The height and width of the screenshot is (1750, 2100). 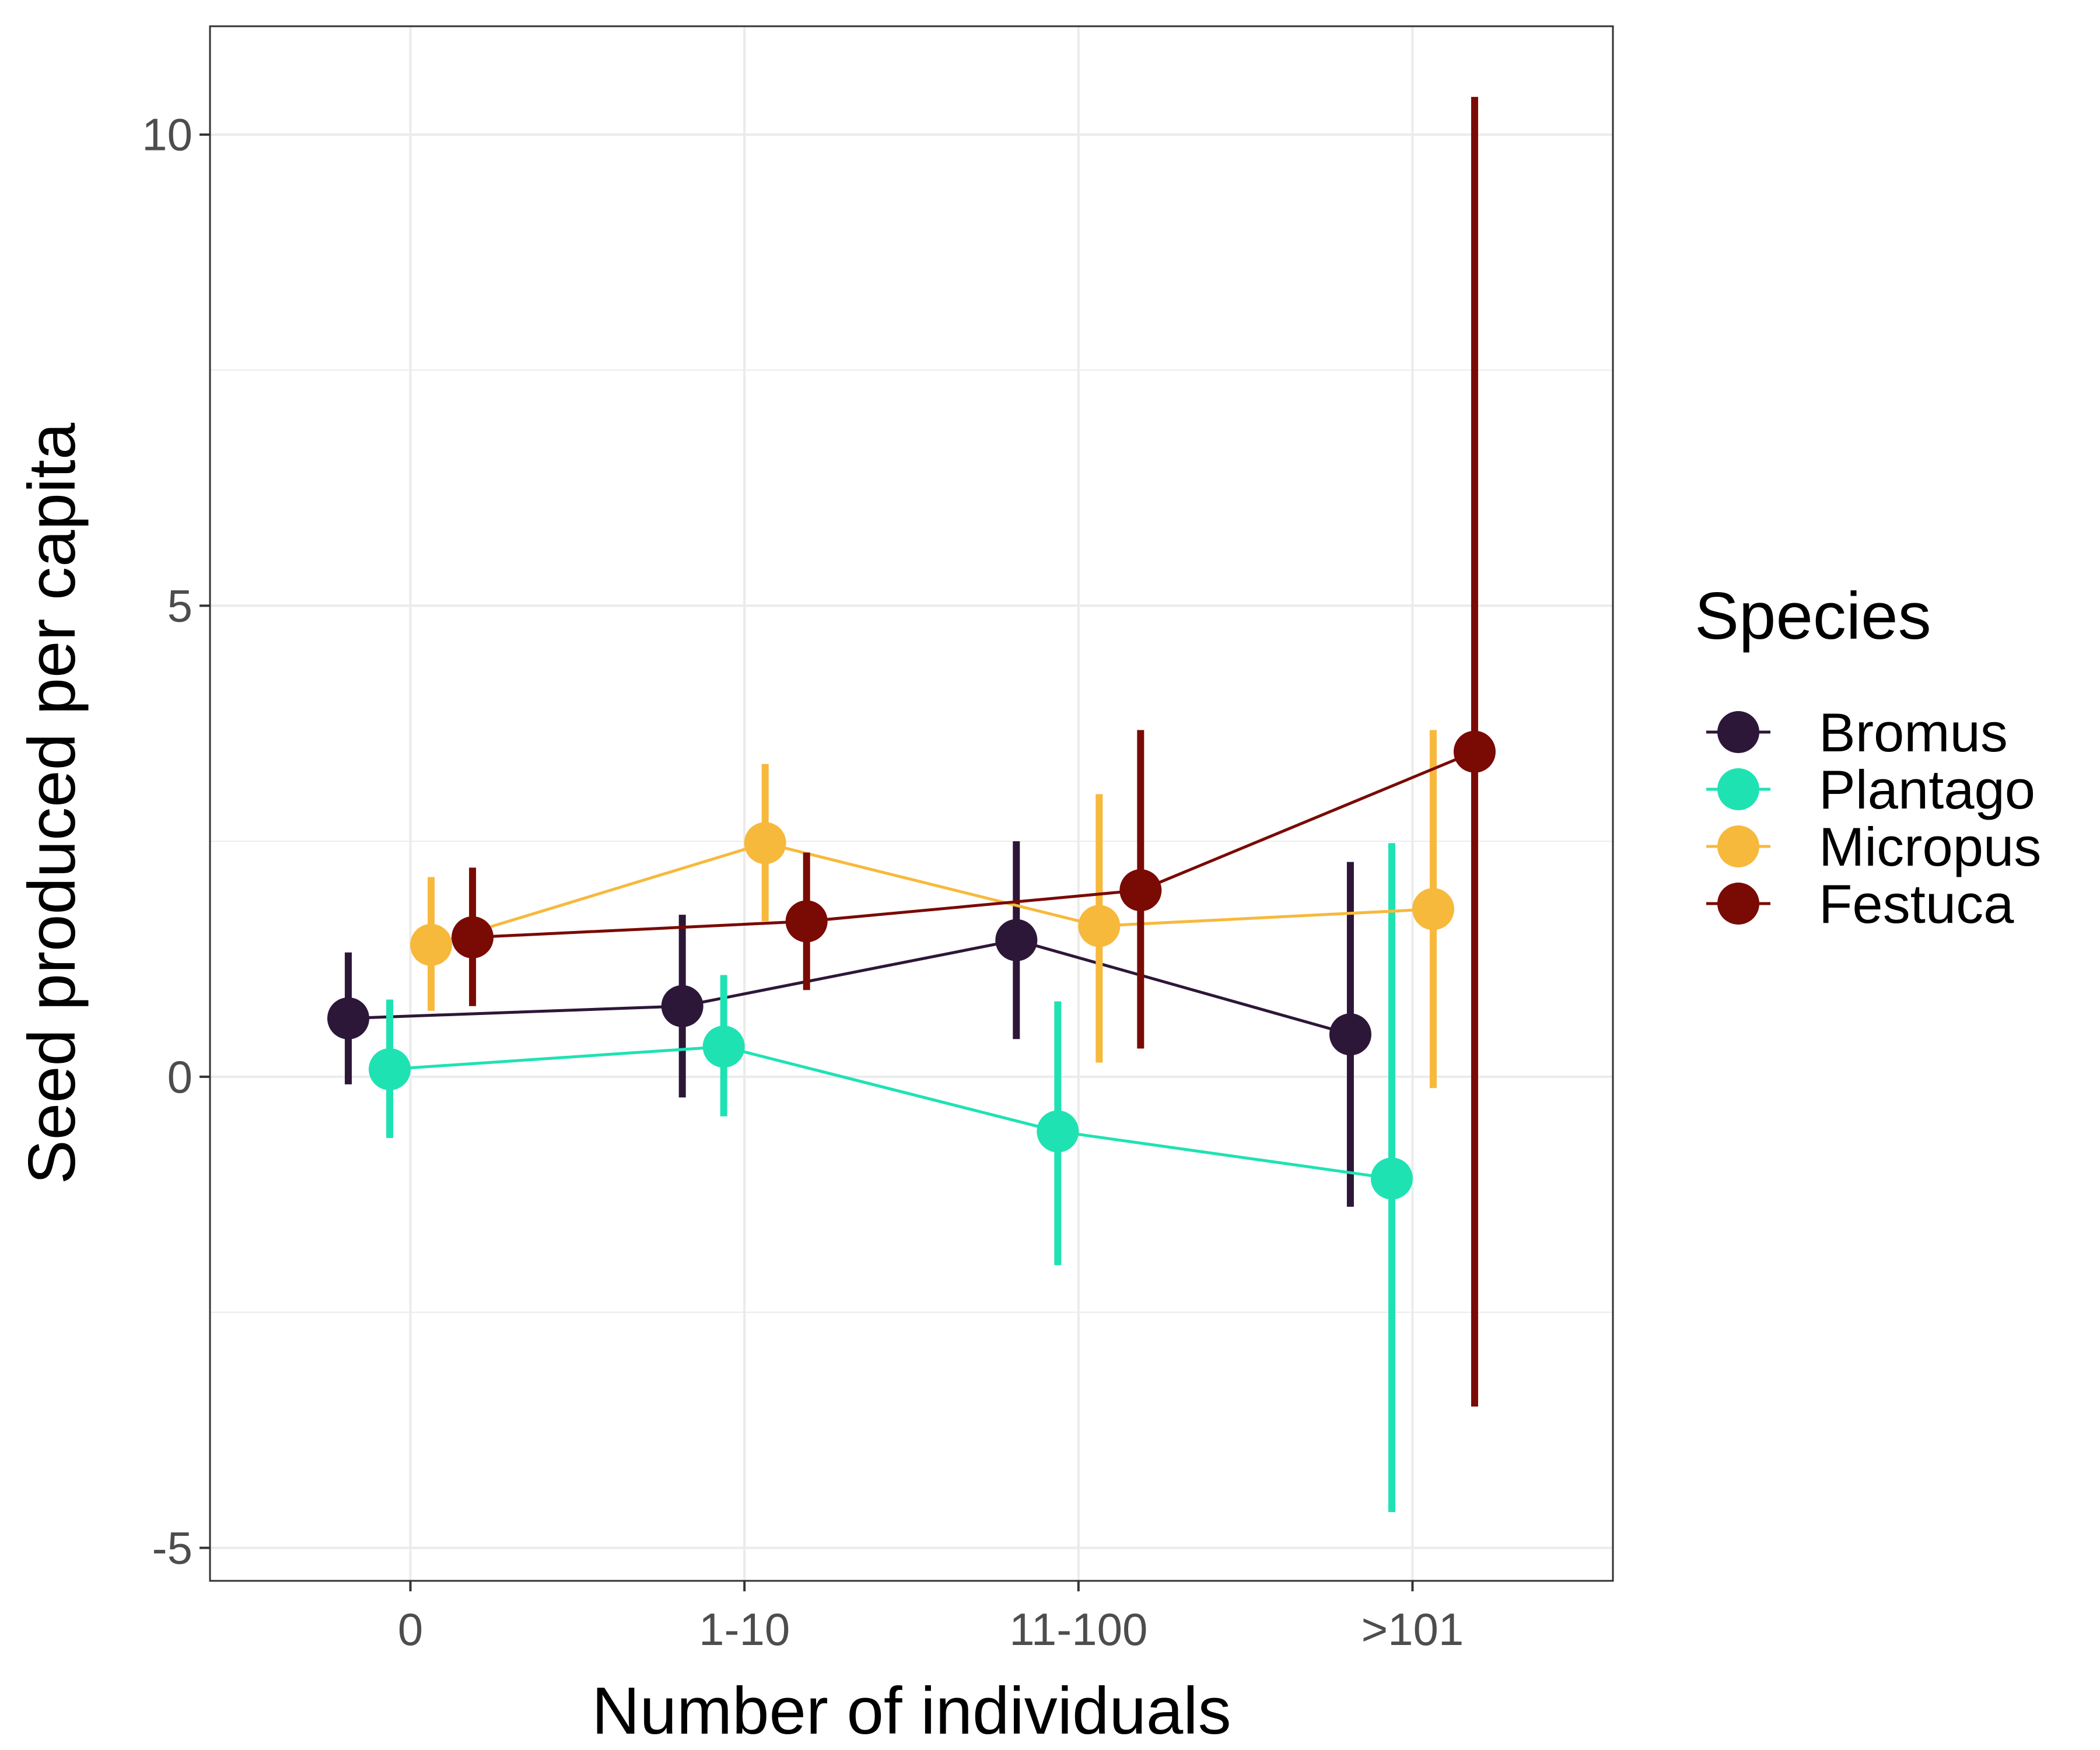 What do you see at coordinates (172, 1547) in the screenshot?
I see `y-tick-label: -5` at bounding box center [172, 1547].